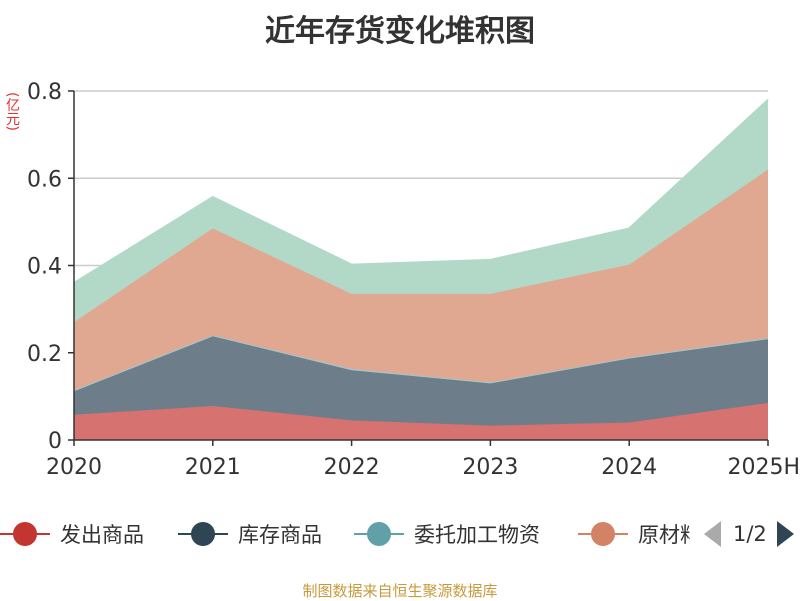 The height and width of the screenshot is (601, 800). What do you see at coordinates (12, 111) in the screenshot?
I see `y-axis-unit: (亿元)` at bounding box center [12, 111].